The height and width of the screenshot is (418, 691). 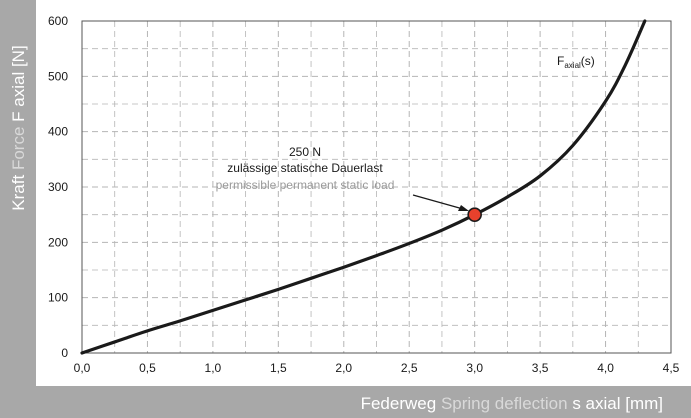 What do you see at coordinates (343, 368) in the screenshot?
I see `x-tick-label: 2,0` at bounding box center [343, 368].